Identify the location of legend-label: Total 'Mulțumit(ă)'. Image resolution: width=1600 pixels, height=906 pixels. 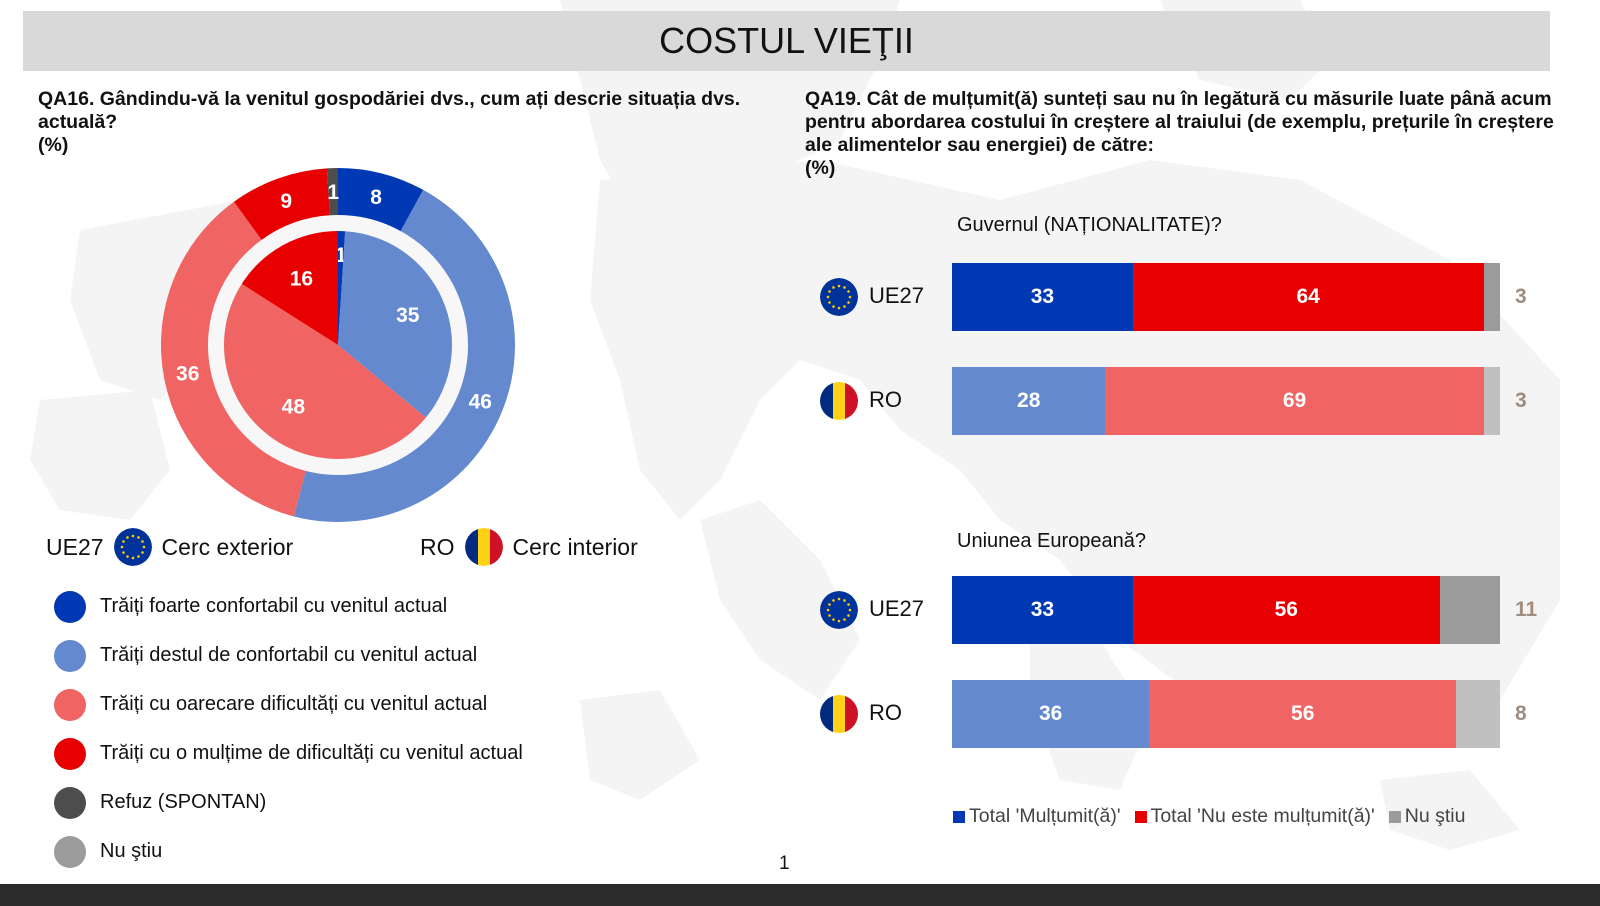
(1045, 816).